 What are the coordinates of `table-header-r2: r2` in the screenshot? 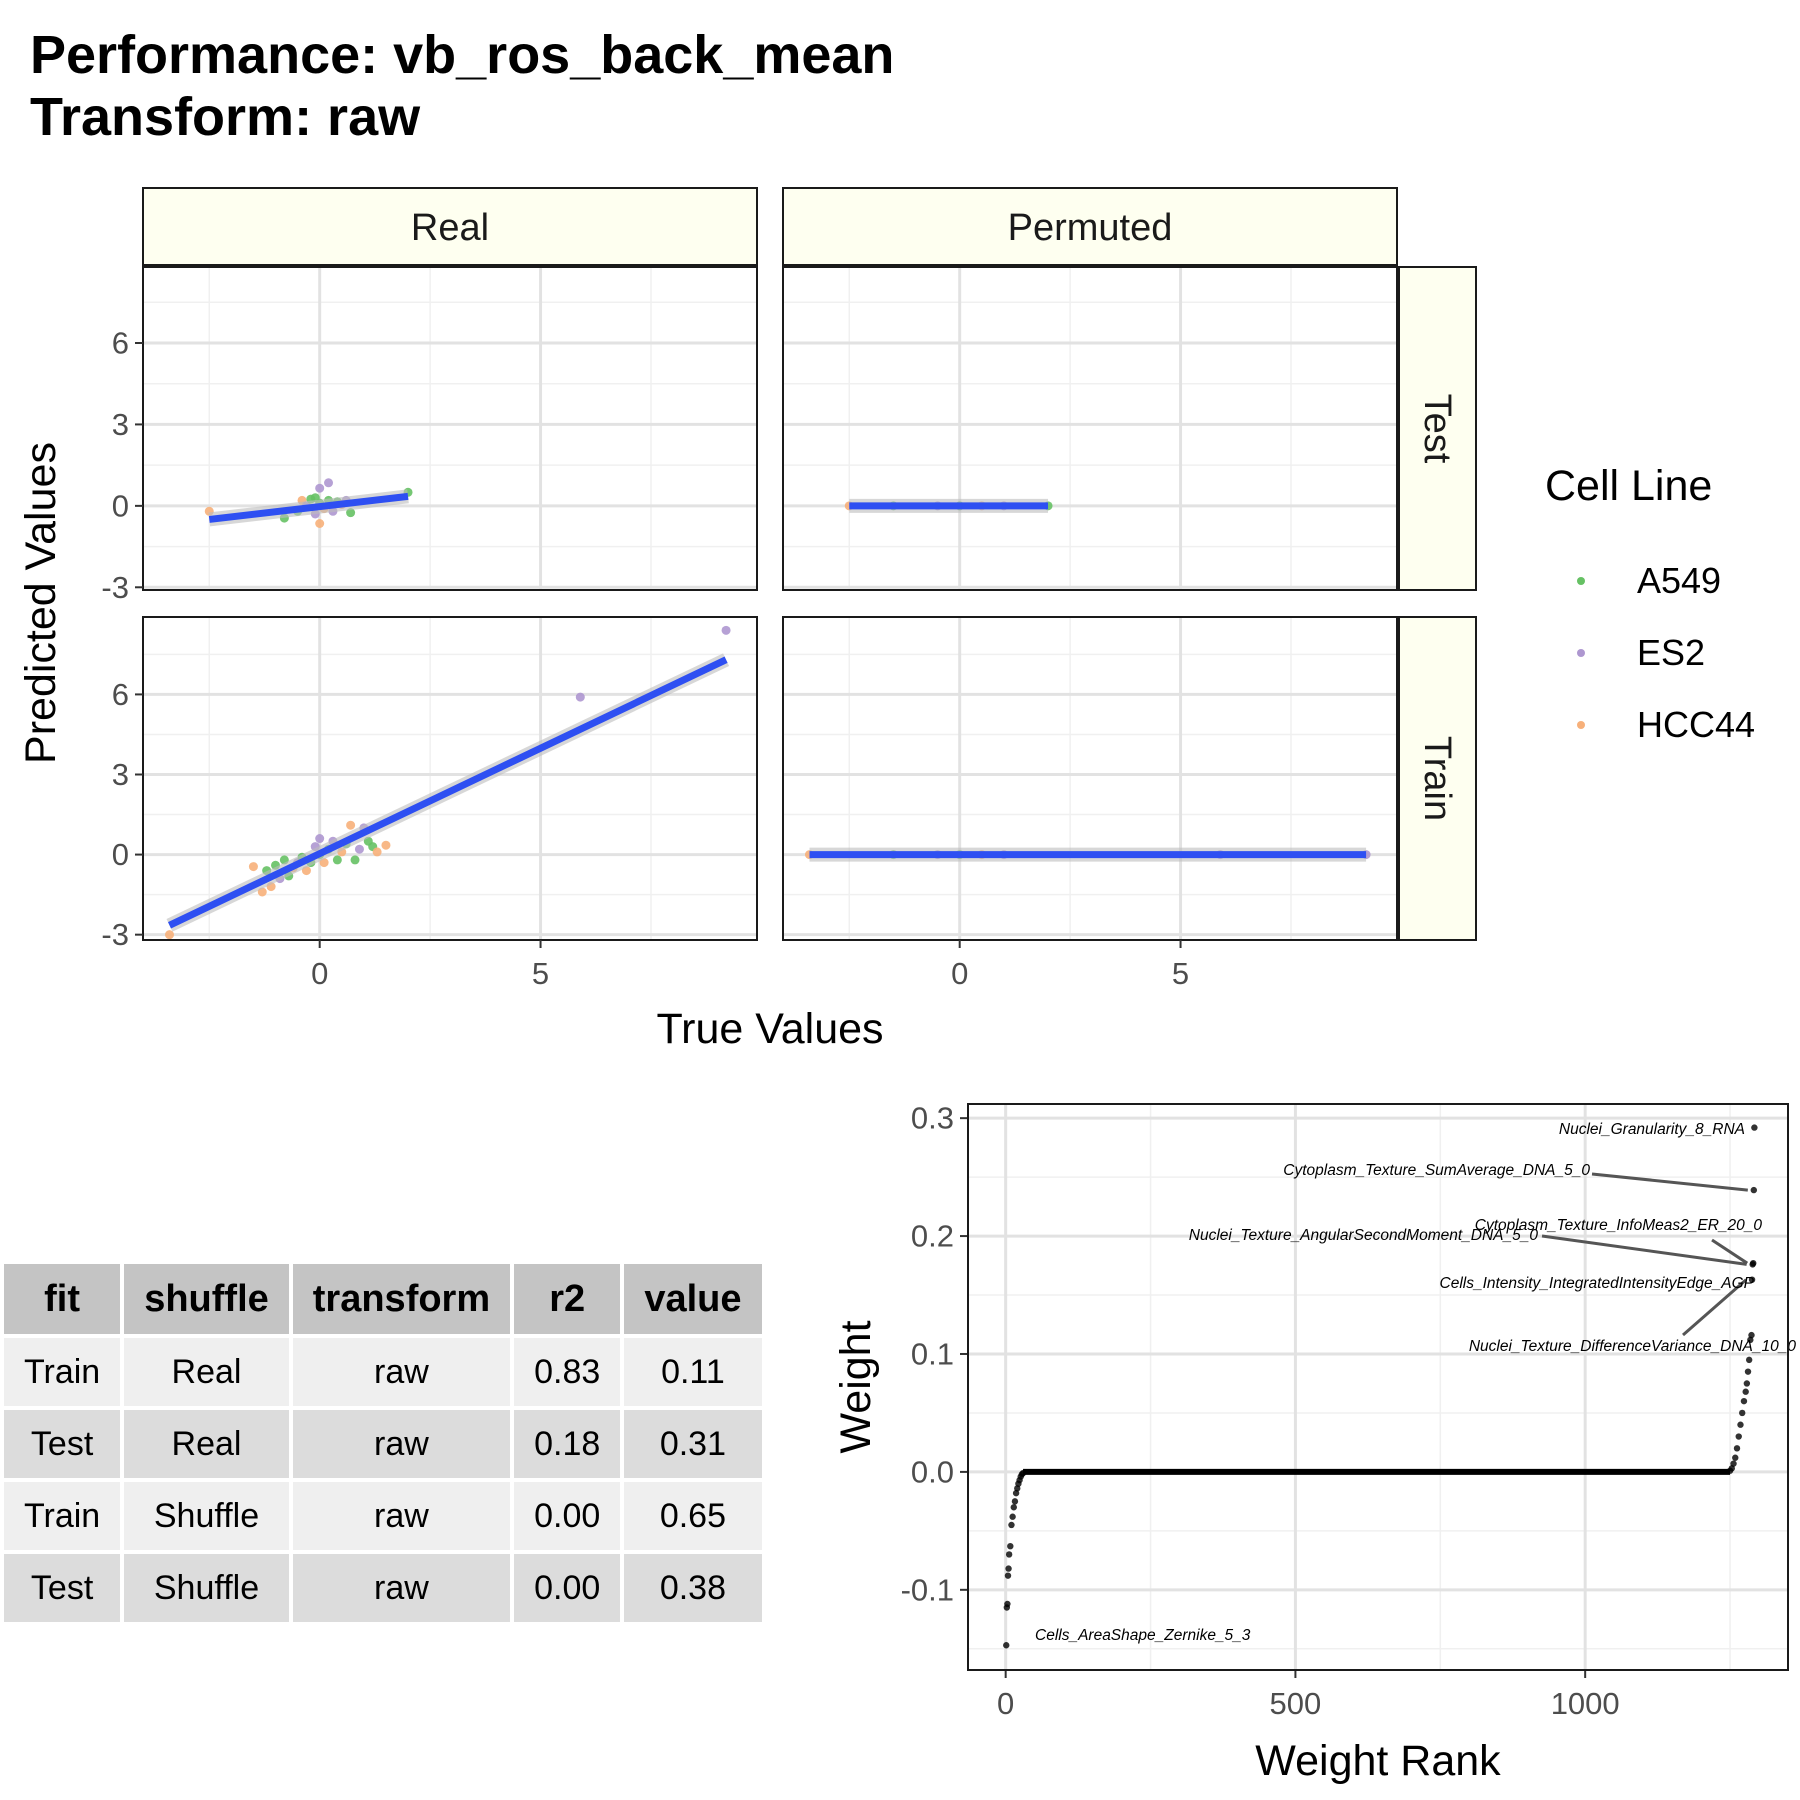 It's located at (567, 1299).